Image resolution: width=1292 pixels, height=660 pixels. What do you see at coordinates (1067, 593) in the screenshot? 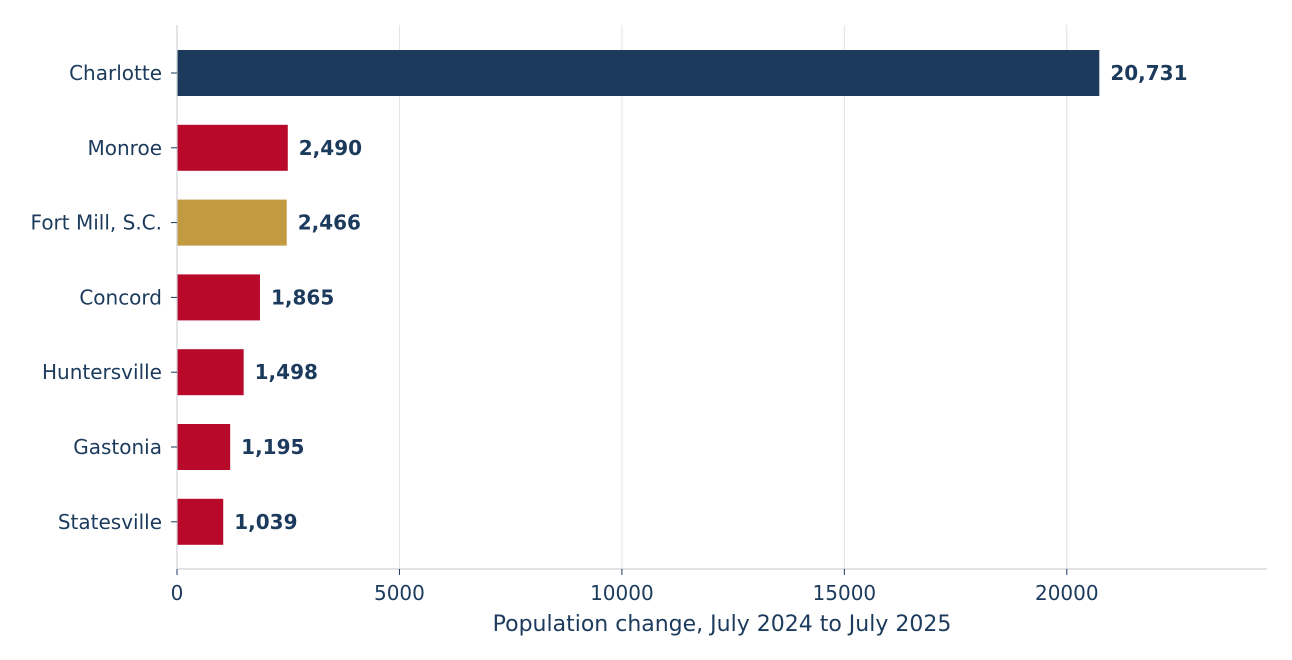
I see `x-tick-label: 20000` at bounding box center [1067, 593].